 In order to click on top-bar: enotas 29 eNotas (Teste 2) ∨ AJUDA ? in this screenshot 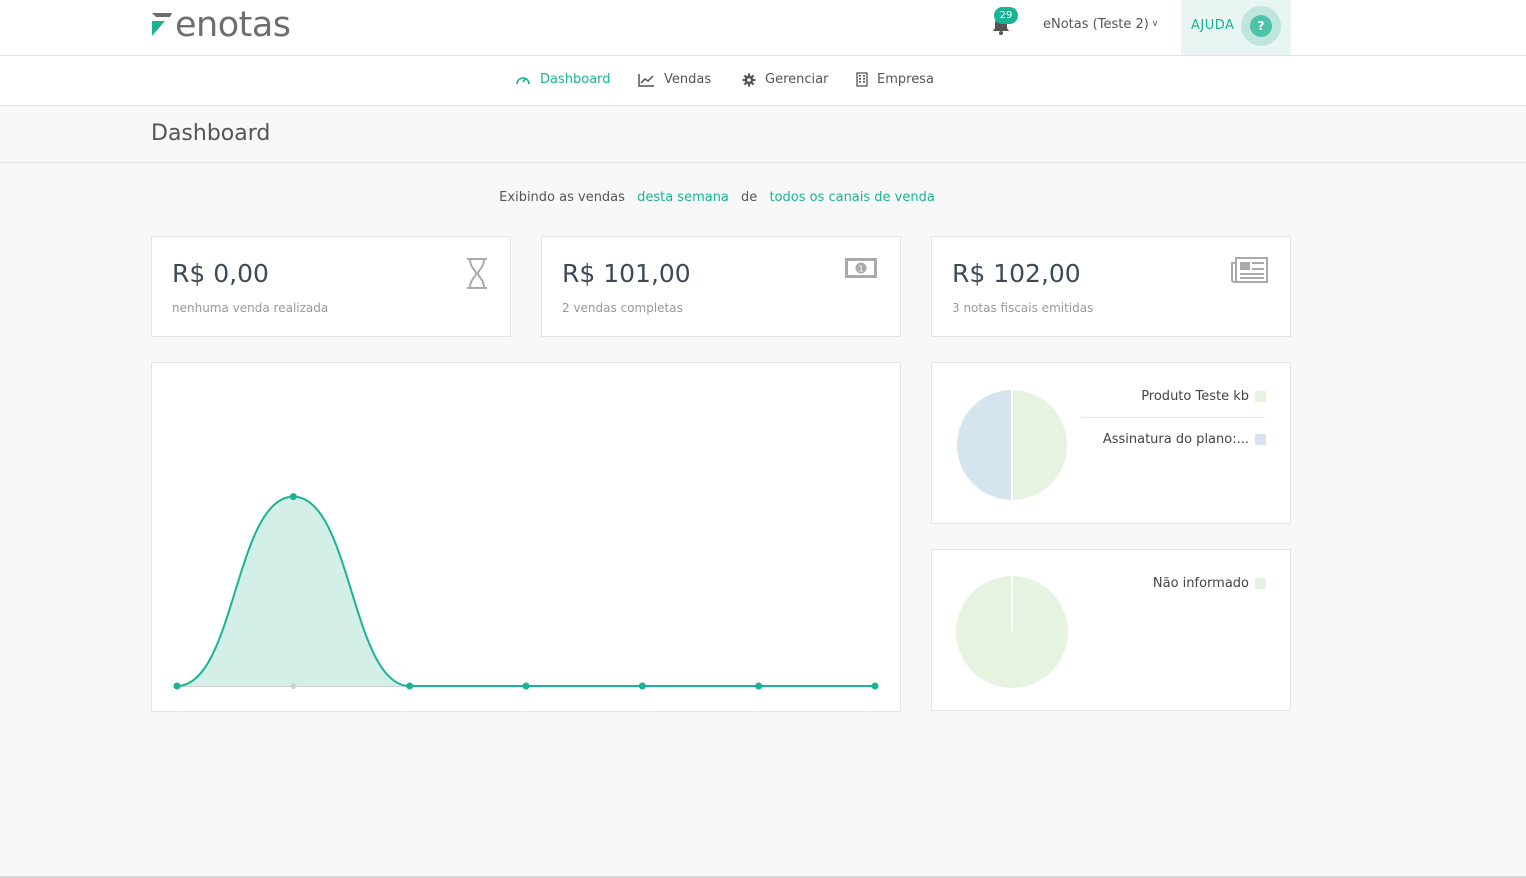, I will do `click(763, 28)`.